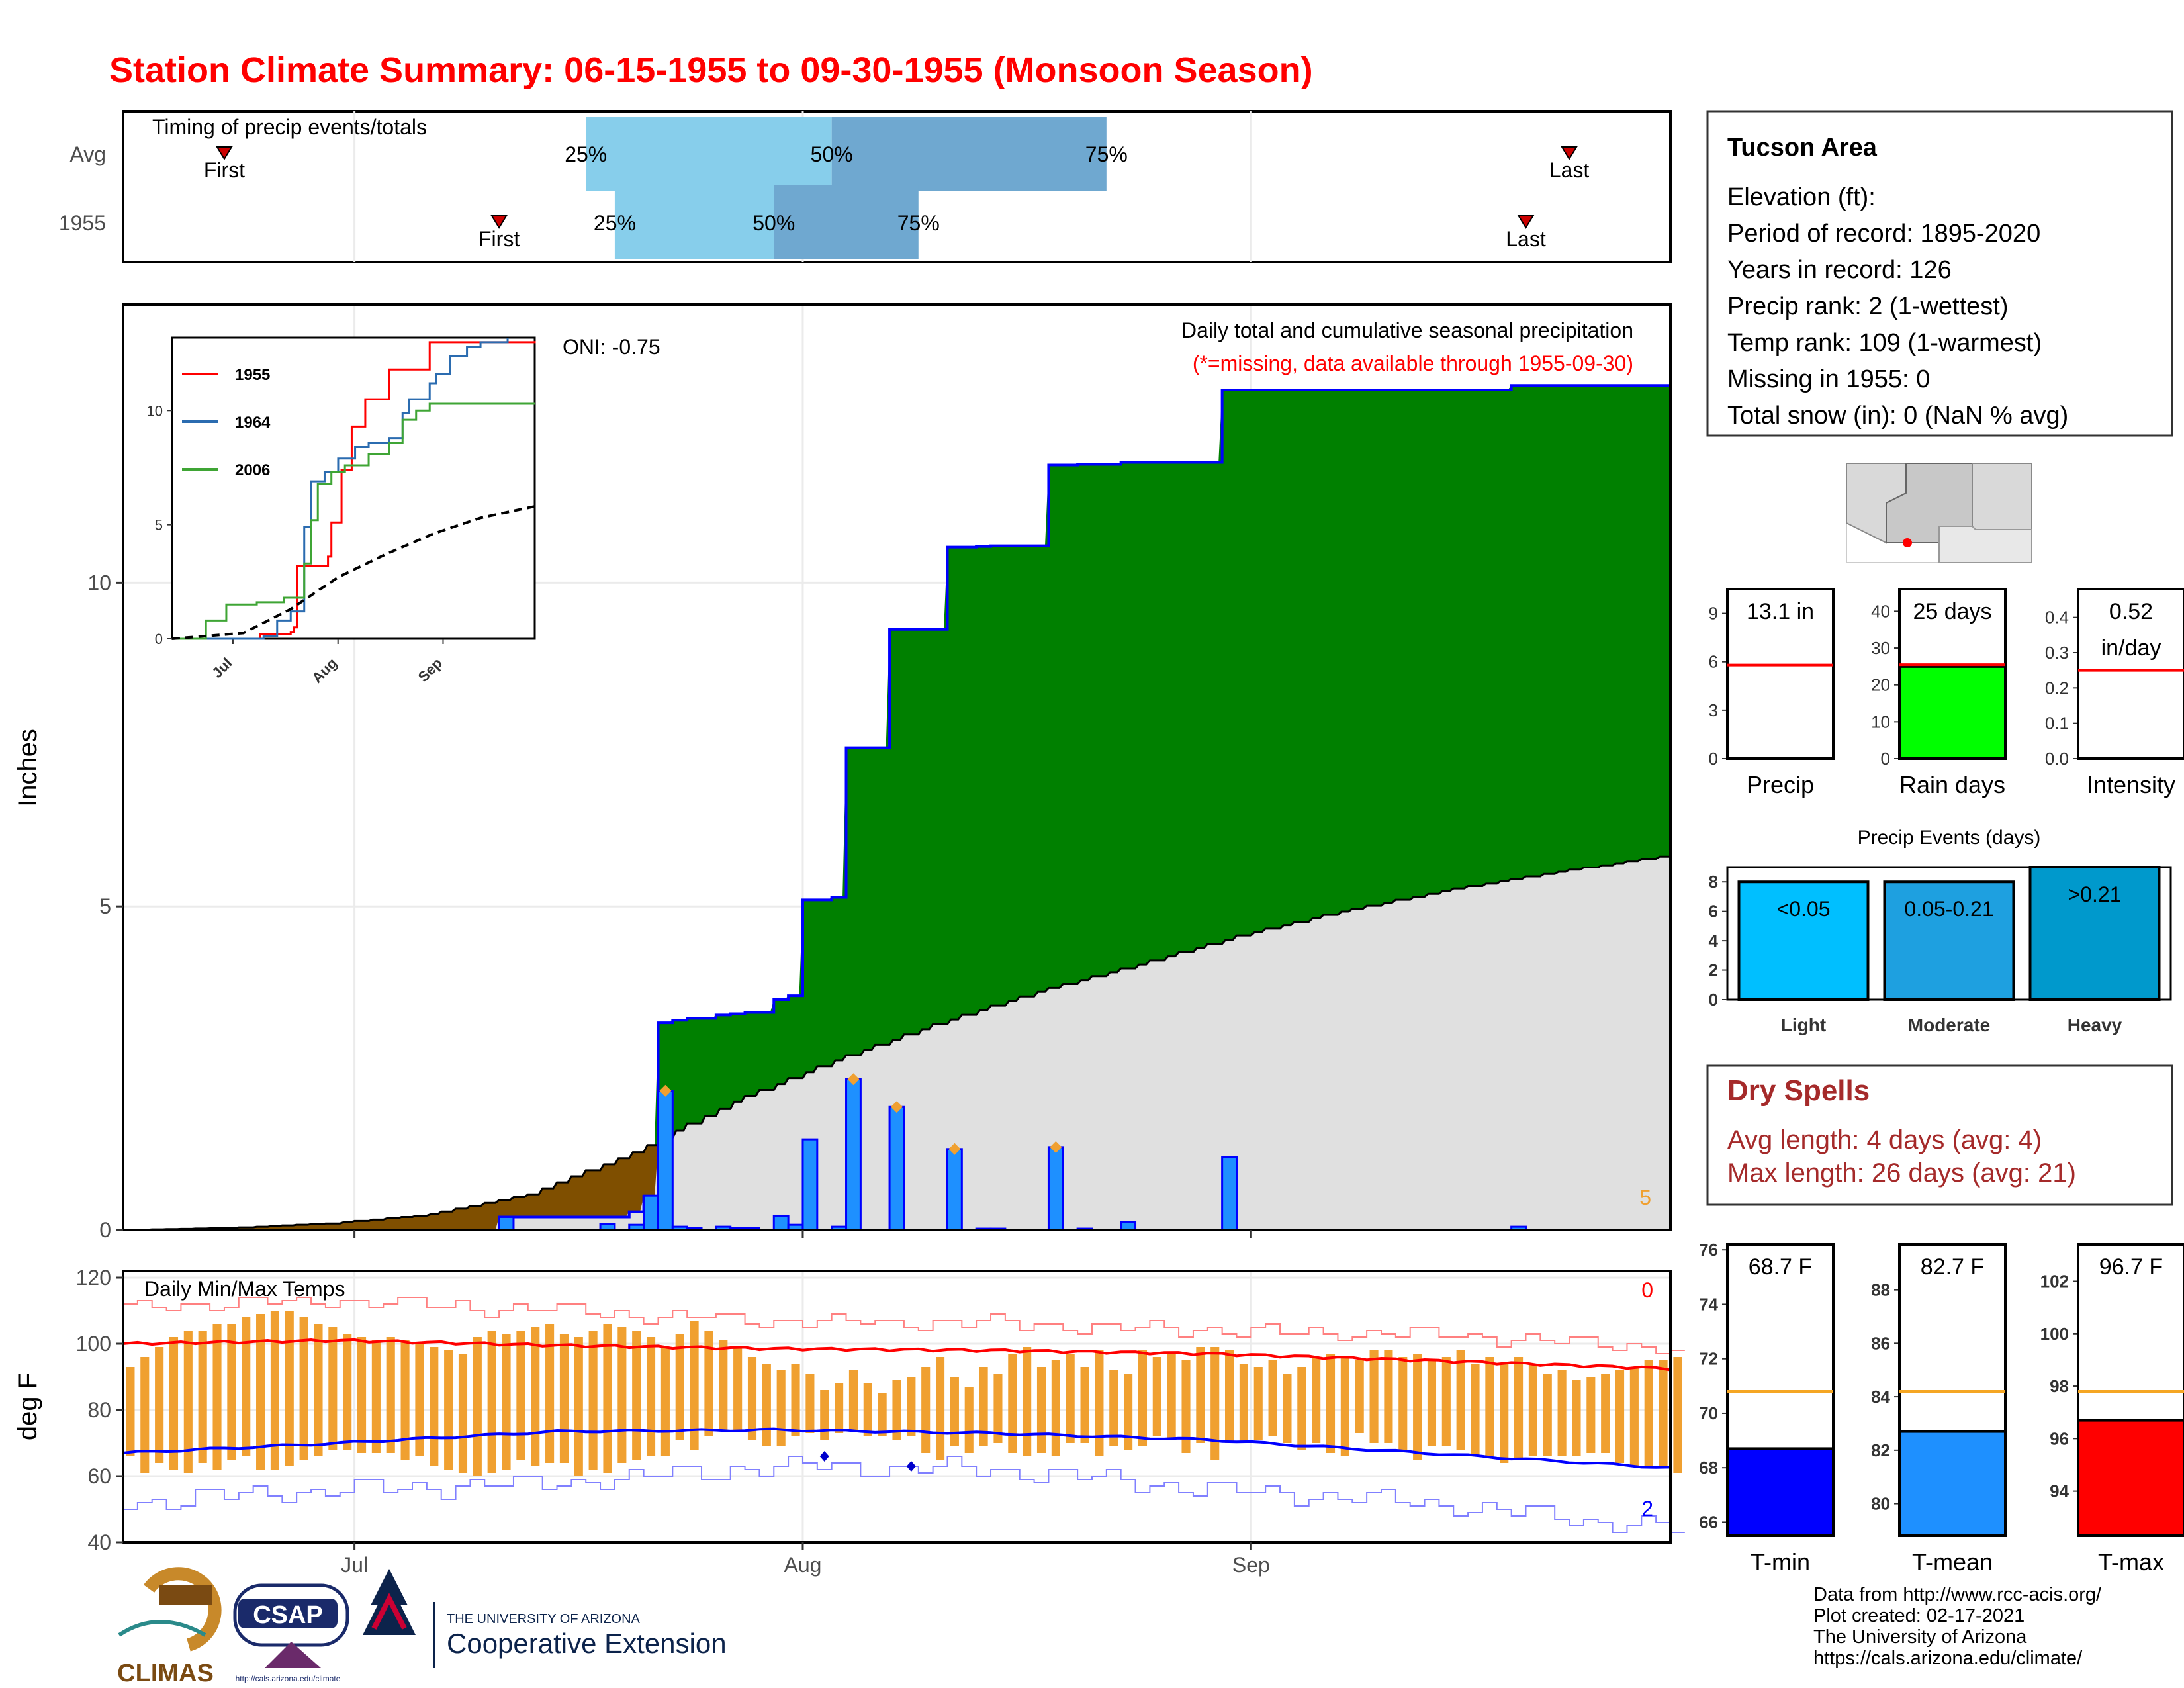 This screenshot has height=1688, width=2184. Describe the element at coordinates (288, 1678) in the screenshot. I see `csap-url: http://cals.arizona.edu/climate` at that location.